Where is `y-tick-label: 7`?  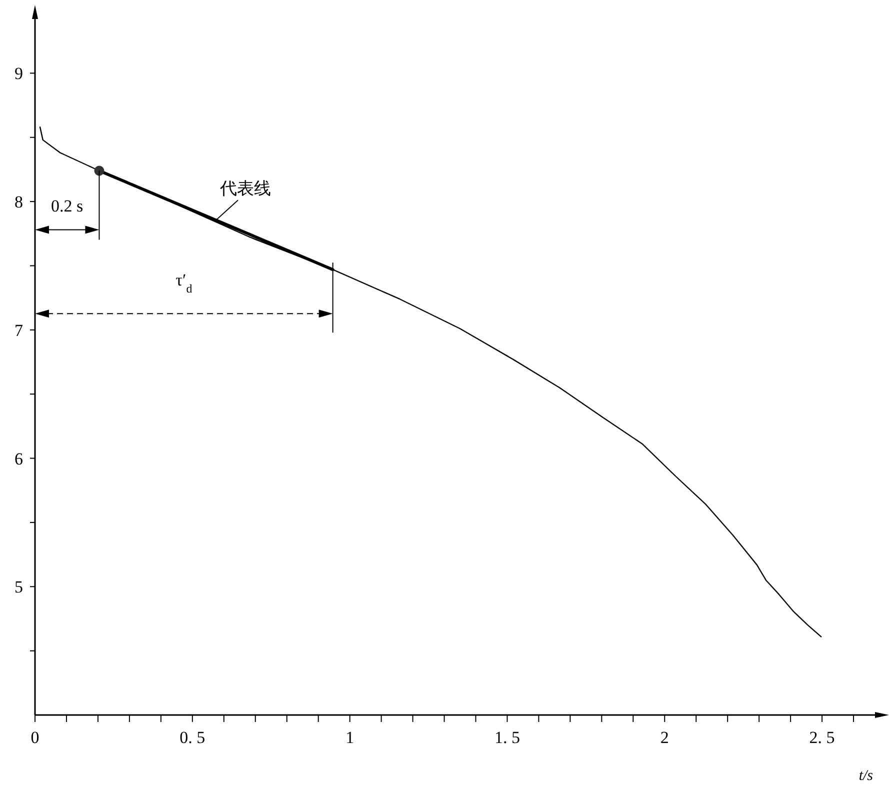 y-tick-label: 7 is located at coordinates (19, 330).